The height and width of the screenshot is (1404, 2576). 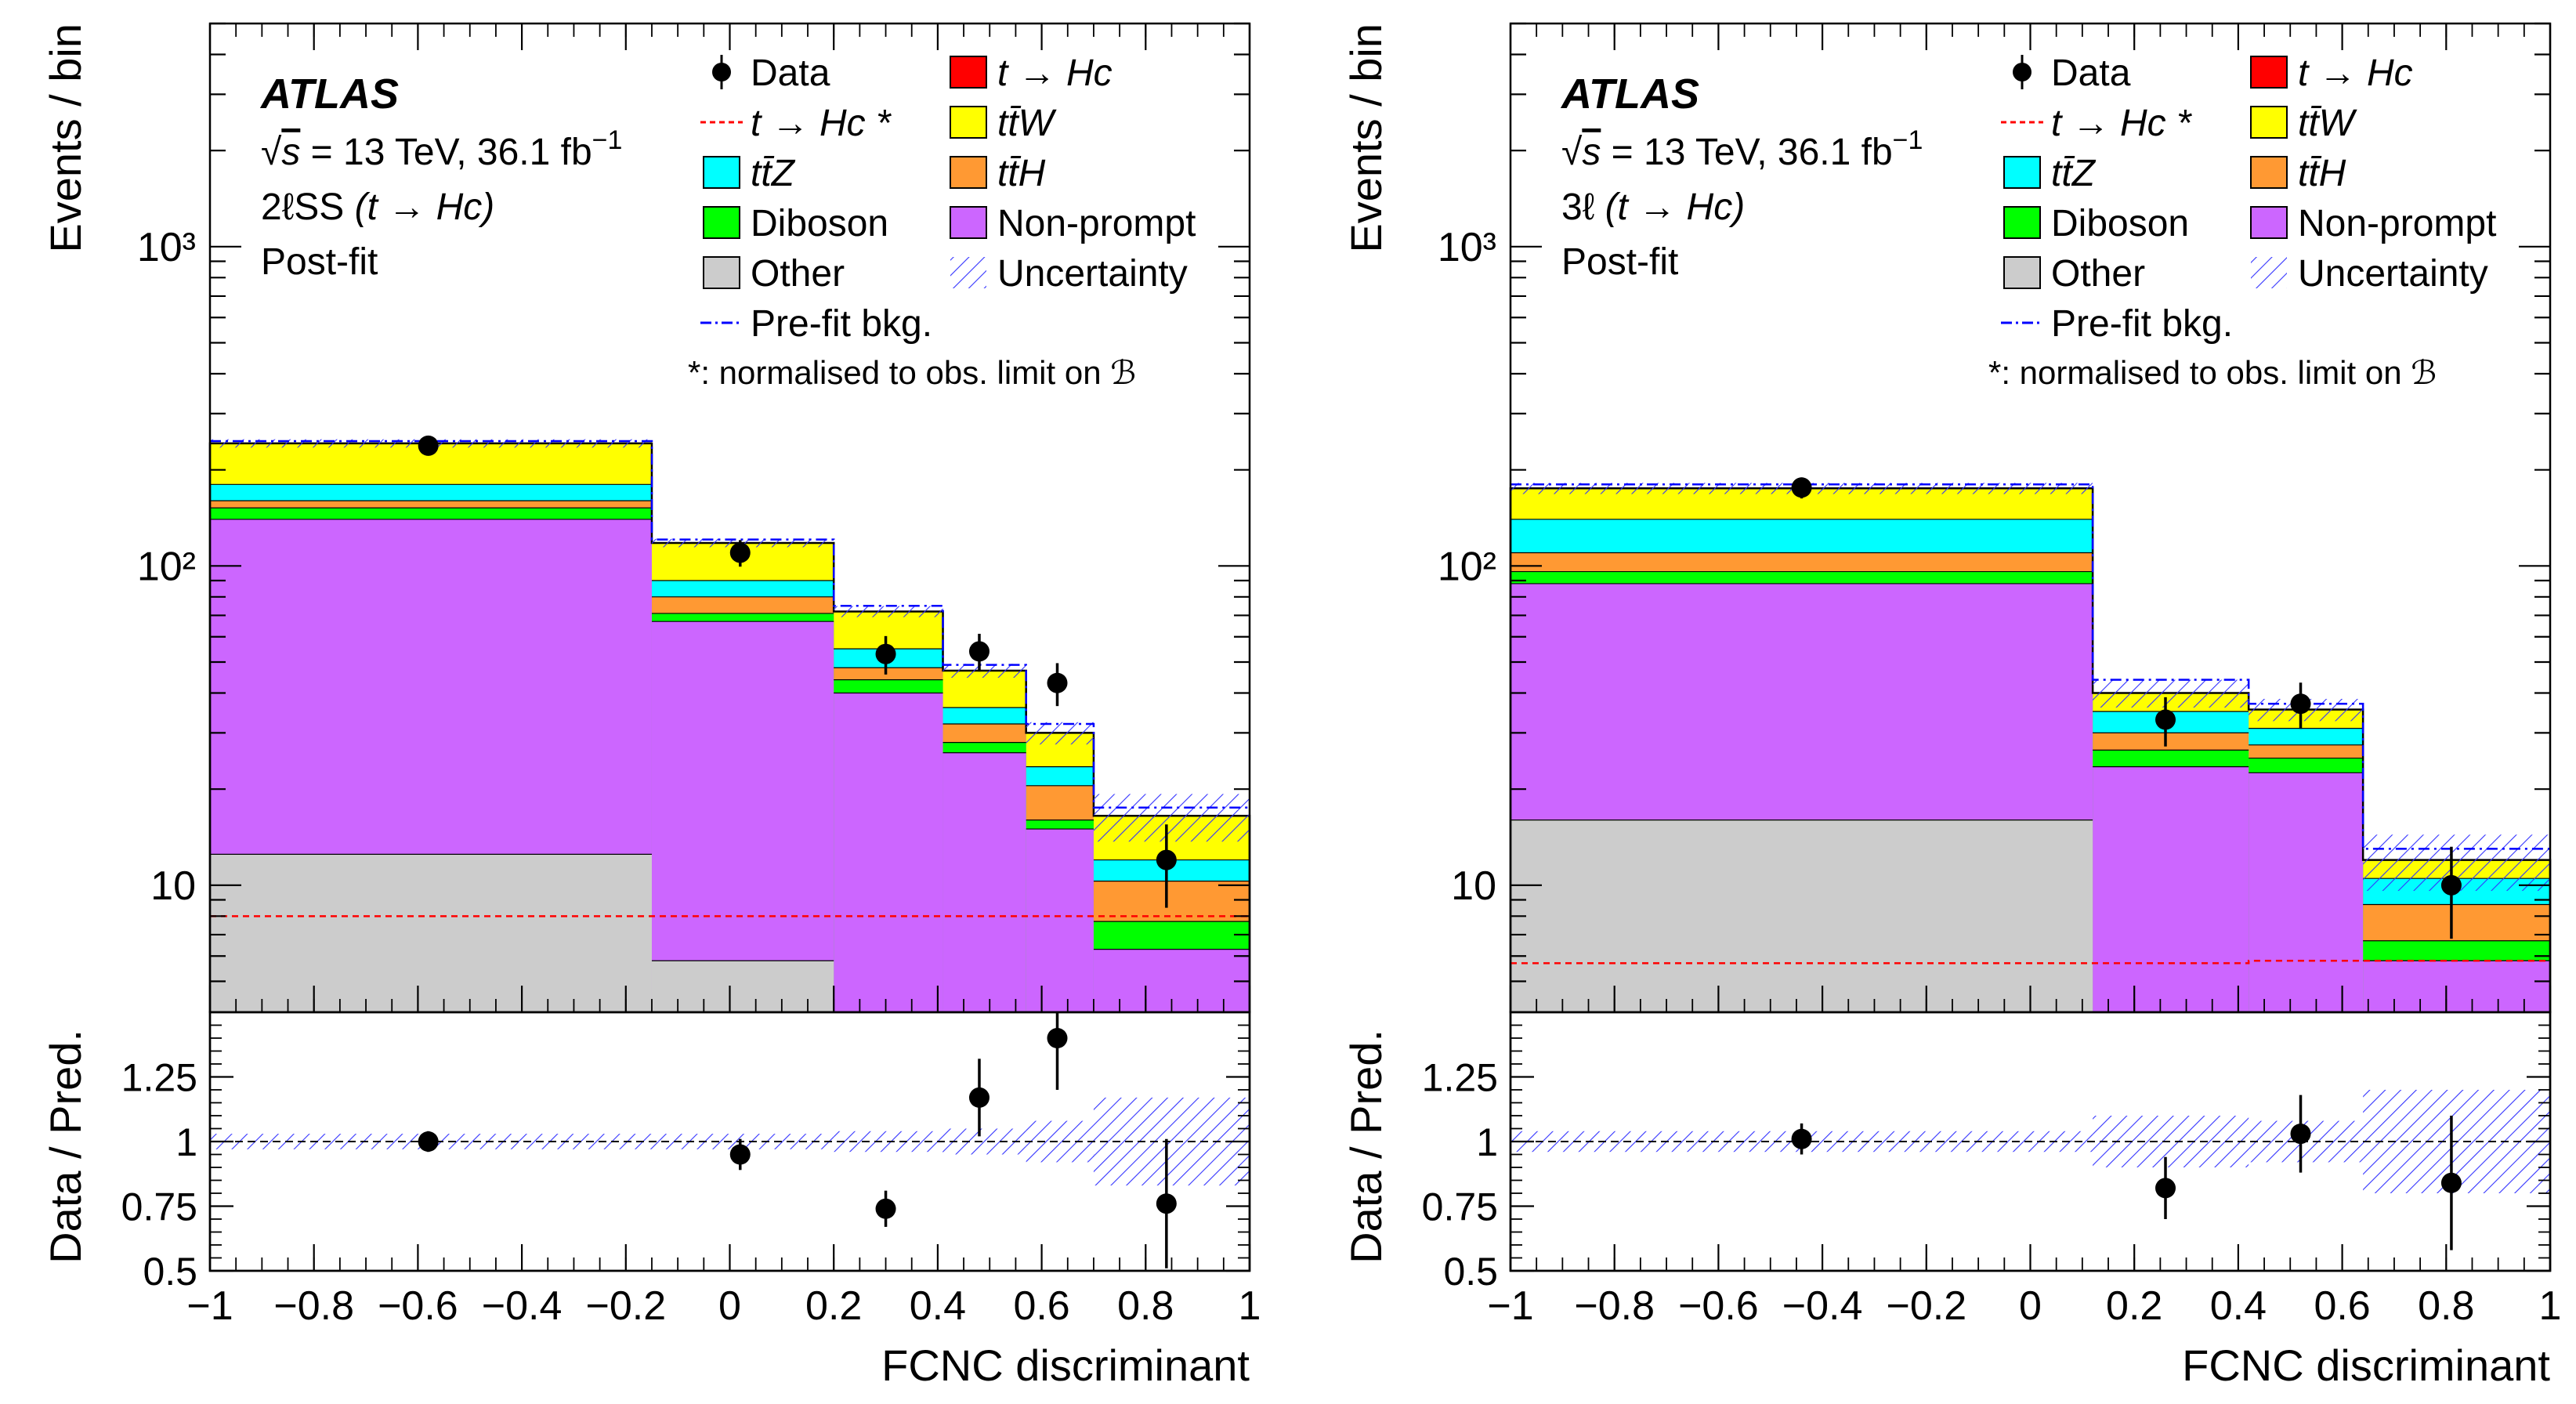 I want to click on legend-ttw-label: tt̄W, so click(x=1027, y=123).